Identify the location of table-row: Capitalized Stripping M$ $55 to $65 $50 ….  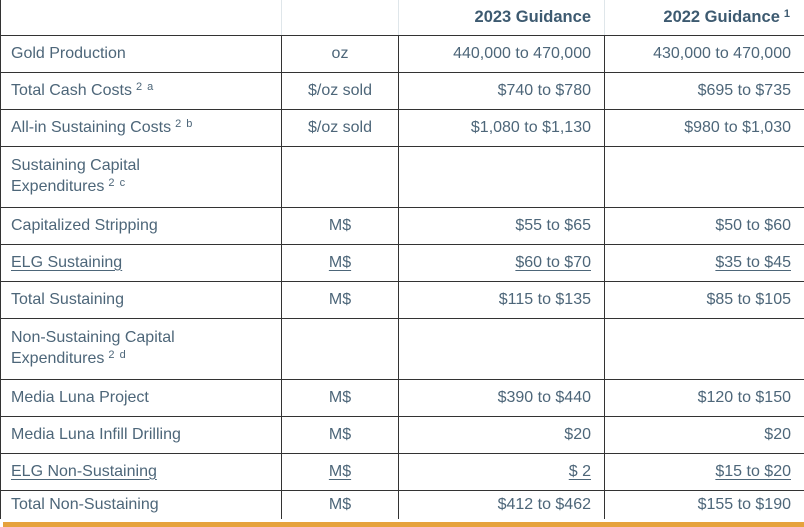
(402, 225).